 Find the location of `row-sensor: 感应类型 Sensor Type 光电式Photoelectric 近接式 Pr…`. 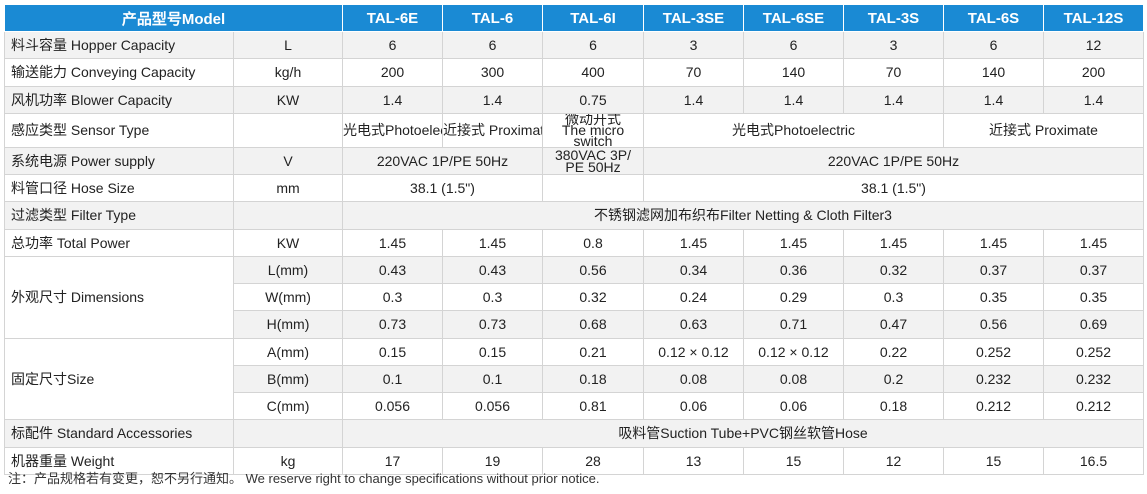

row-sensor: 感应类型 Sensor Type 光电式Photoelectric 近接式 Pr… is located at coordinates (574, 130).